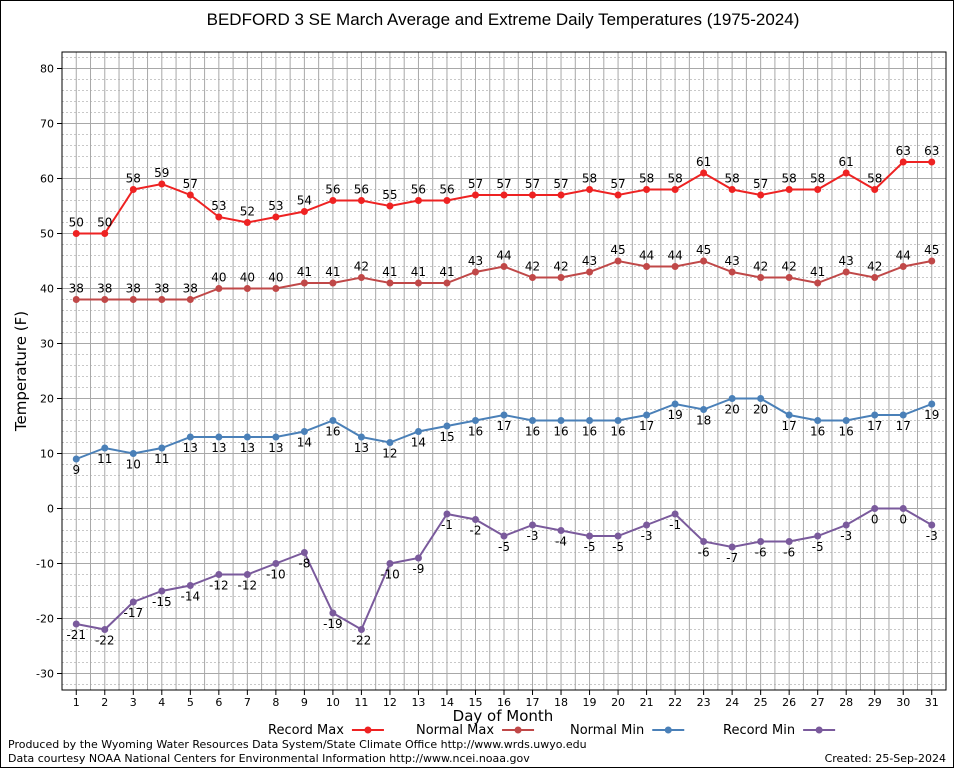 This screenshot has height=768, width=954. What do you see at coordinates (818, 702) in the screenshot?
I see `x-tick-label: 27` at bounding box center [818, 702].